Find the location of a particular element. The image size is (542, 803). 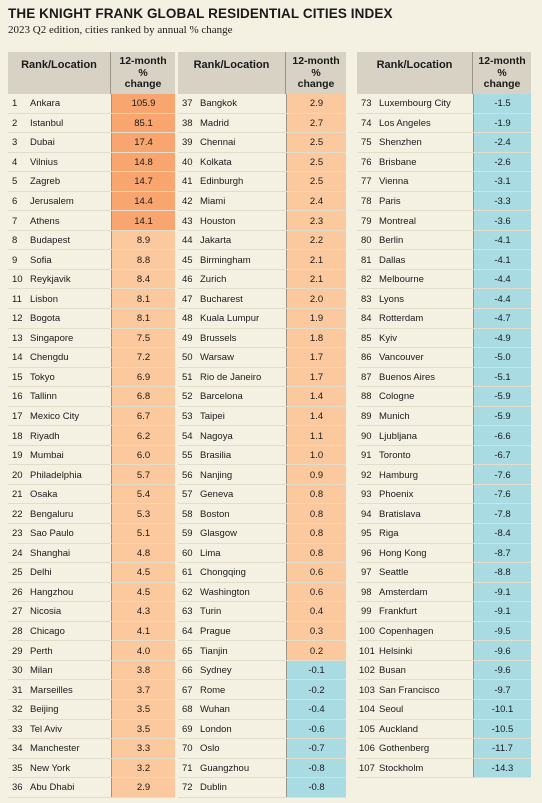

row-city: Nagoya is located at coordinates (216, 436).